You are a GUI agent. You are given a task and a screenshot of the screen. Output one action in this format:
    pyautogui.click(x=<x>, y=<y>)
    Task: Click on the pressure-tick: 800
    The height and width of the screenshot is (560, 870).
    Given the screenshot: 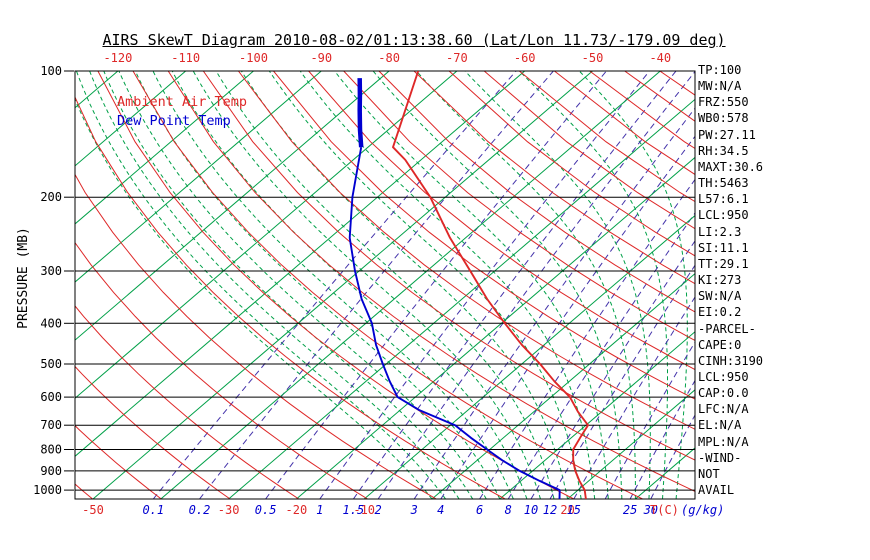 What is the action you would take?
    pyautogui.click(x=51, y=450)
    